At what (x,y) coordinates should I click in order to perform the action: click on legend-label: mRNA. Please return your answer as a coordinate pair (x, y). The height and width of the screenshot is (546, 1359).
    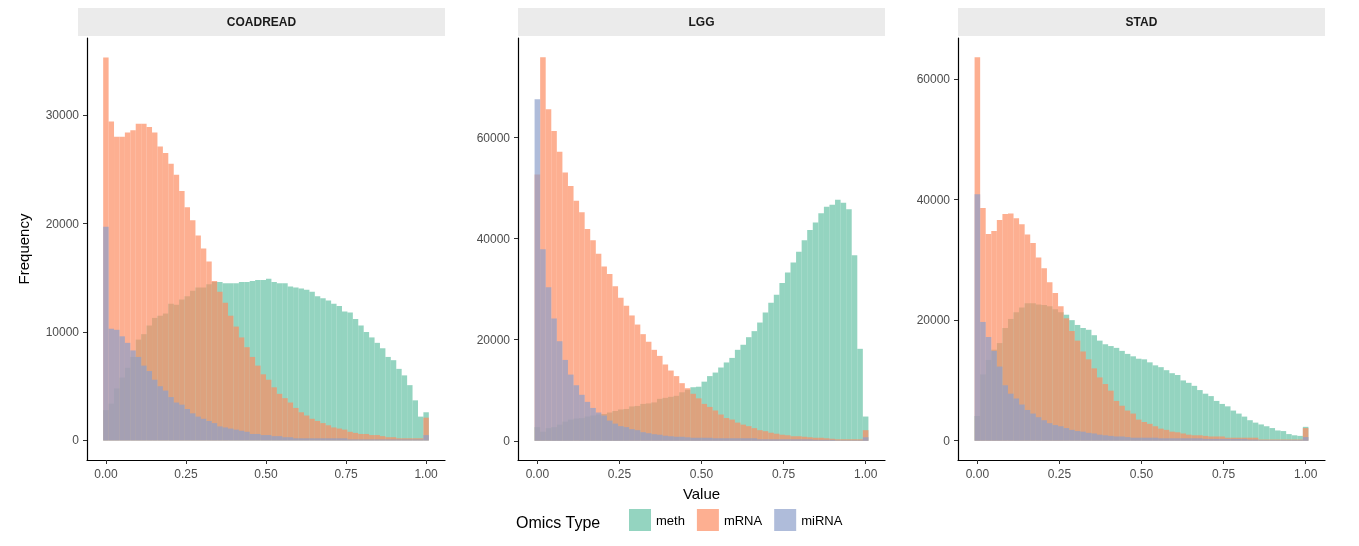
    Looking at the image, I should click on (743, 520).